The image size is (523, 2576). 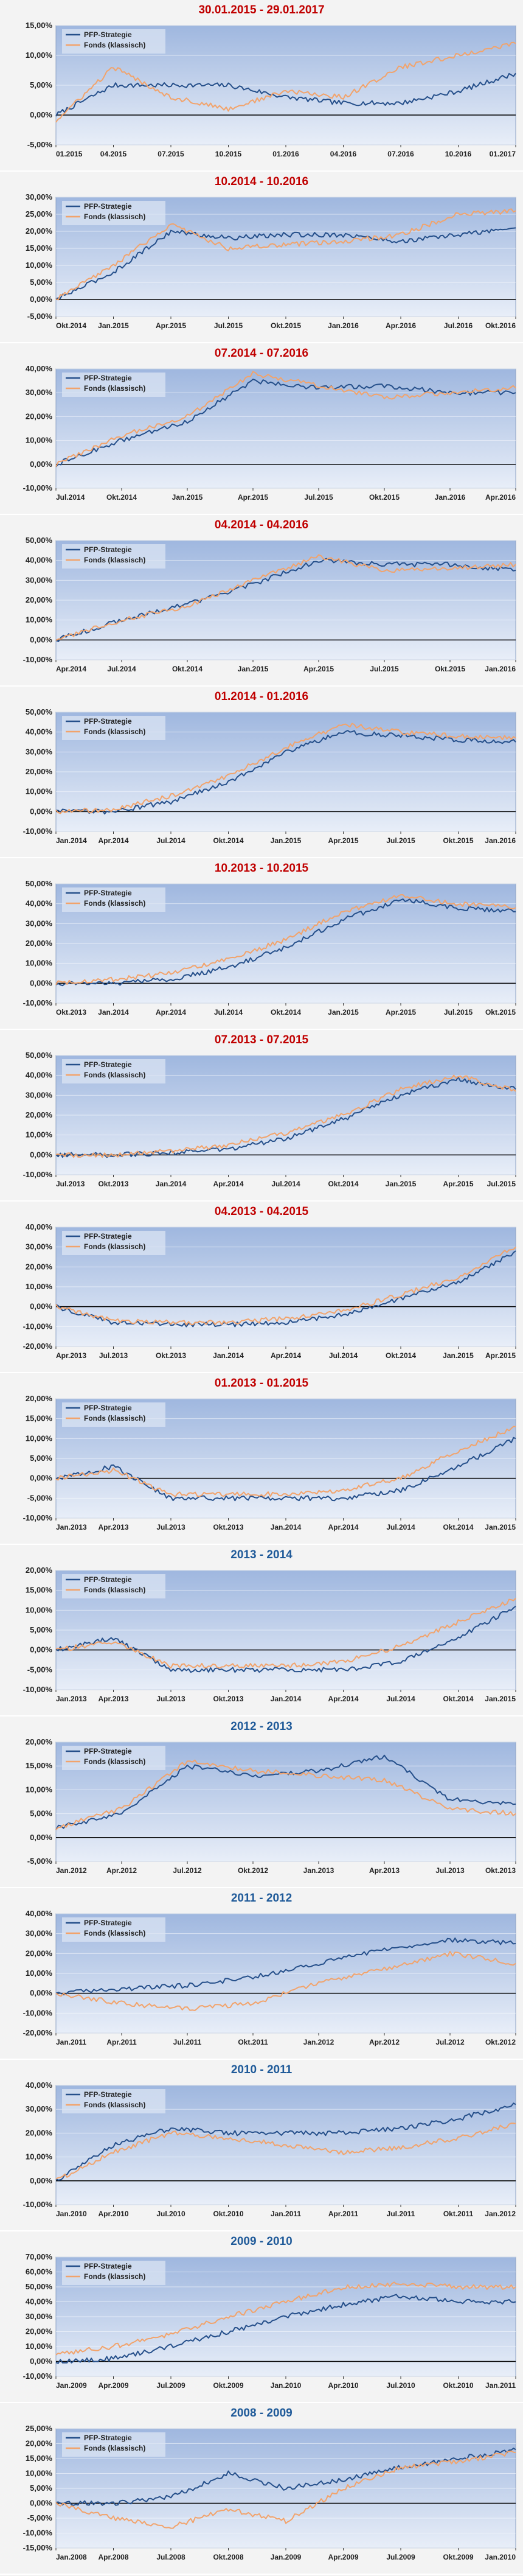 I want to click on x-tick-label: Jan.2016, so click(x=451, y=497).